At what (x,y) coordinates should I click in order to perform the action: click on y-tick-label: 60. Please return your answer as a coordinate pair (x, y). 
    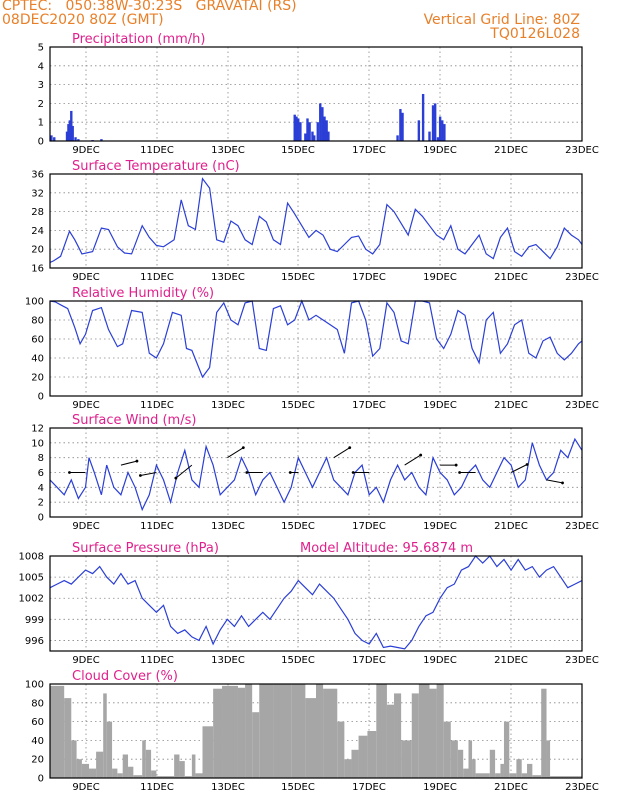
    Looking at the image, I should click on (37, 722).